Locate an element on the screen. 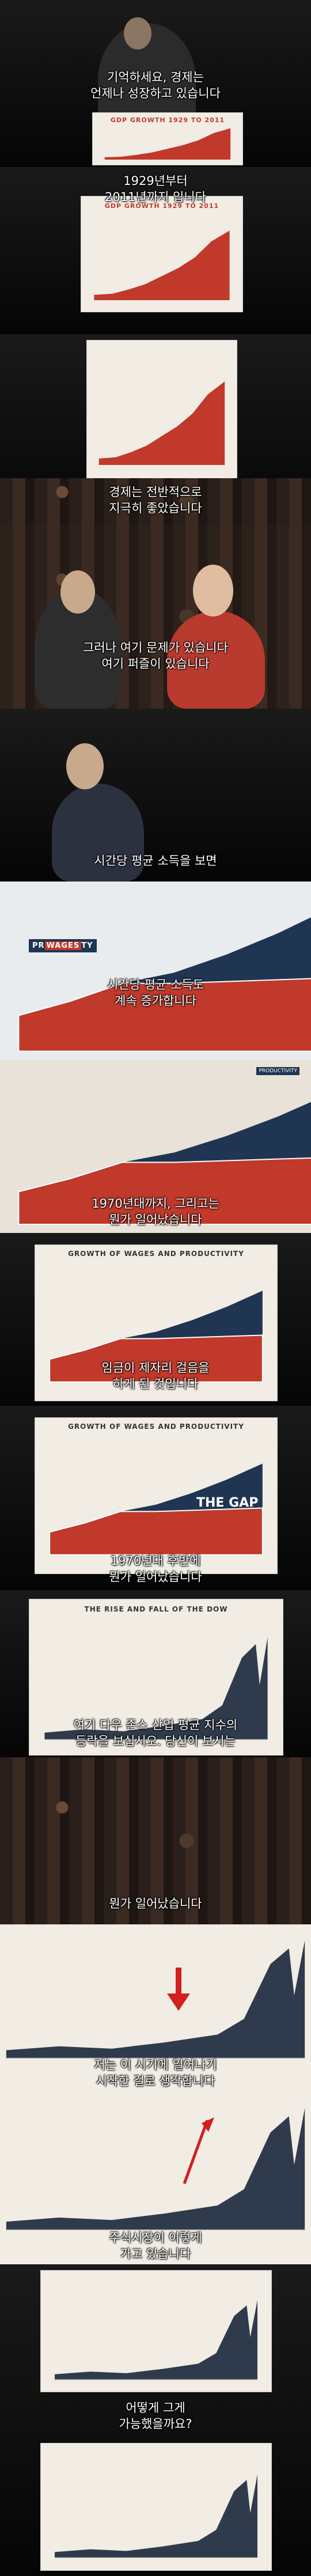 Image resolution: width=311 pixels, height=2576 pixels. chart-screen: THE RISE AND FALL OF THE DOW is located at coordinates (156, 1677).